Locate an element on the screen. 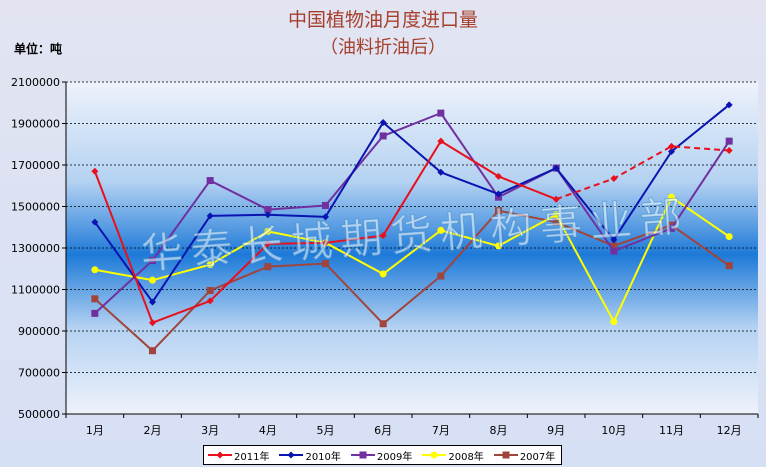  chart-title: 中国植物油月度进口量 is located at coordinates (382, 20).